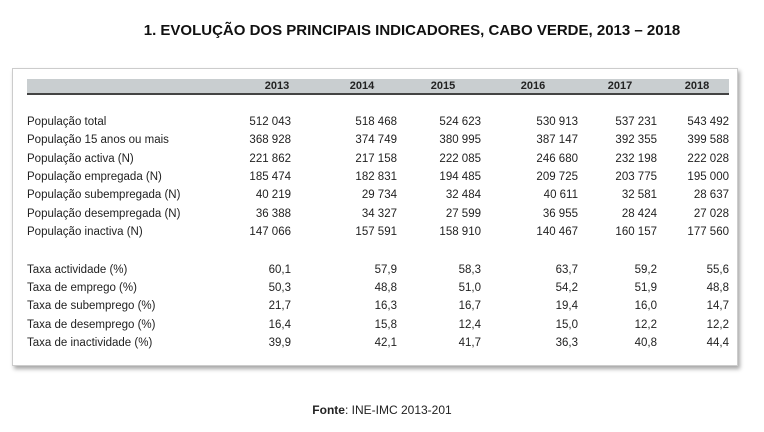 This screenshot has width=764, height=432. What do you see at coordinates (708, 176) in the screenshot?
I see `cell-2018: 195 000` at bounding box center [708, 176].